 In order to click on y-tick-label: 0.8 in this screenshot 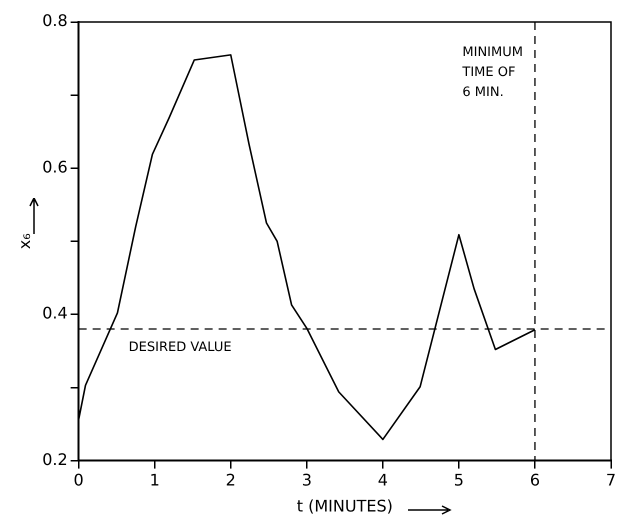, I will do `click(55, 20)`.